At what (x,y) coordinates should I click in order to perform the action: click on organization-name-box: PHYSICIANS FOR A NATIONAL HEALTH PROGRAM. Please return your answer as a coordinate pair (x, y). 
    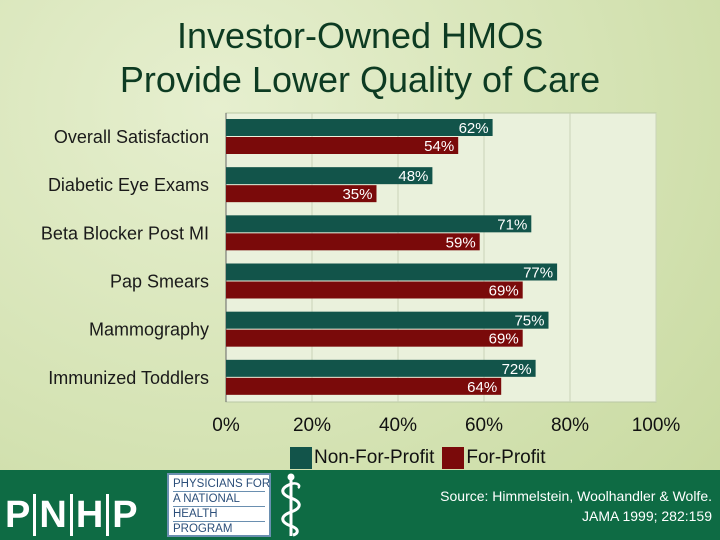
    Looking at the image, I should click on (219, 505).